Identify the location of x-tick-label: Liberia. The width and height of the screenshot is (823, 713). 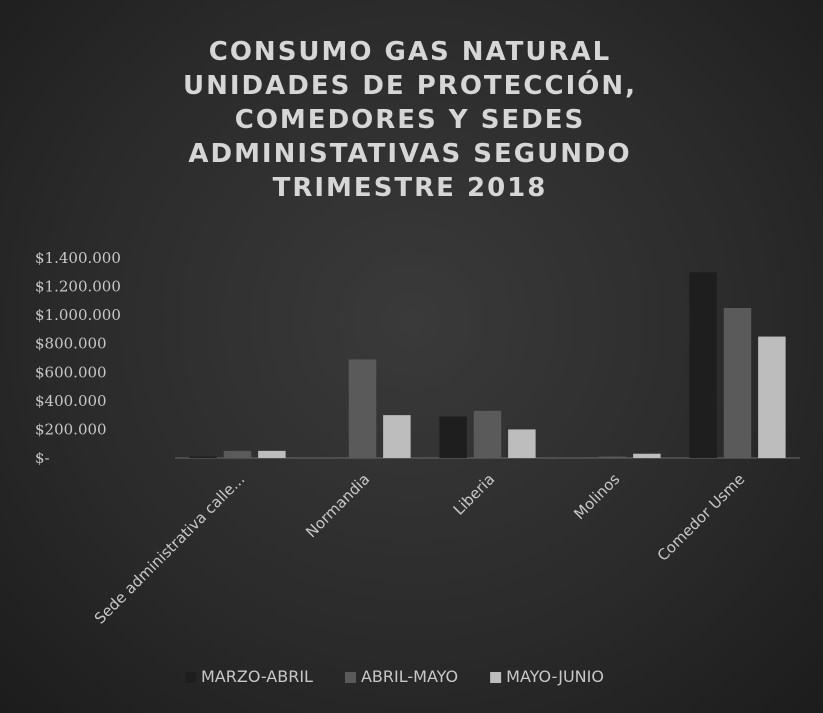
(474, 494).